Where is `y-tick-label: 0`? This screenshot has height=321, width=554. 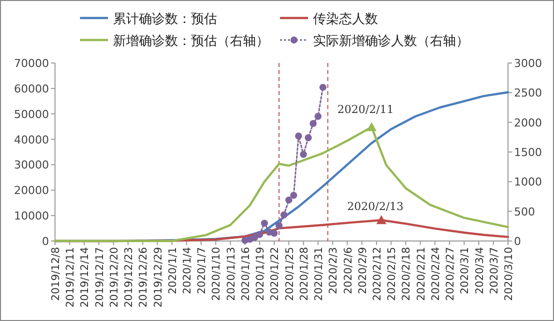 y-tick-label: 0 is located at coordinates (45, 241).